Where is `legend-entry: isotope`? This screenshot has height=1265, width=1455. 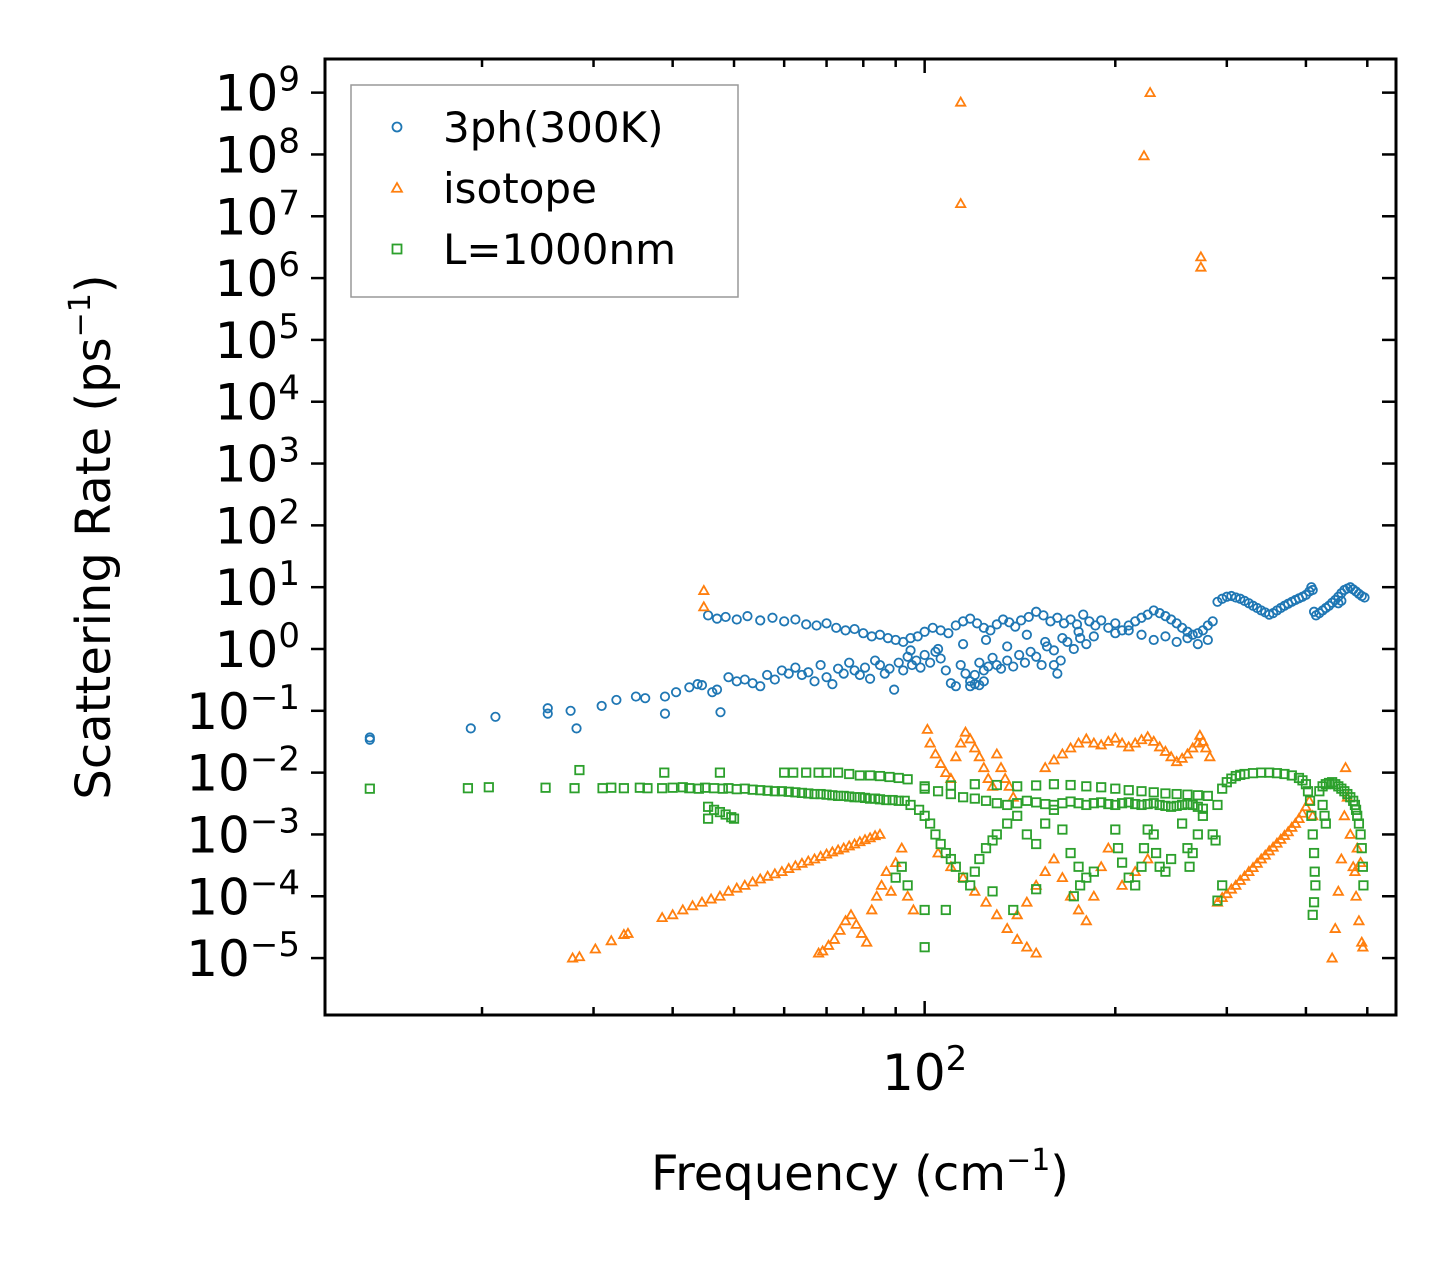
legend-entry: isotope is located at coordinates (493, 188).